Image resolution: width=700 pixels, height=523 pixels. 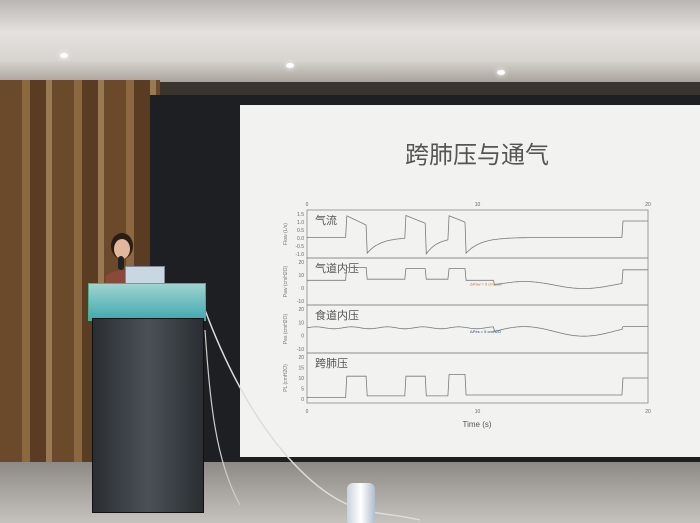 I want to click on podium, so click(x=148, y=415).